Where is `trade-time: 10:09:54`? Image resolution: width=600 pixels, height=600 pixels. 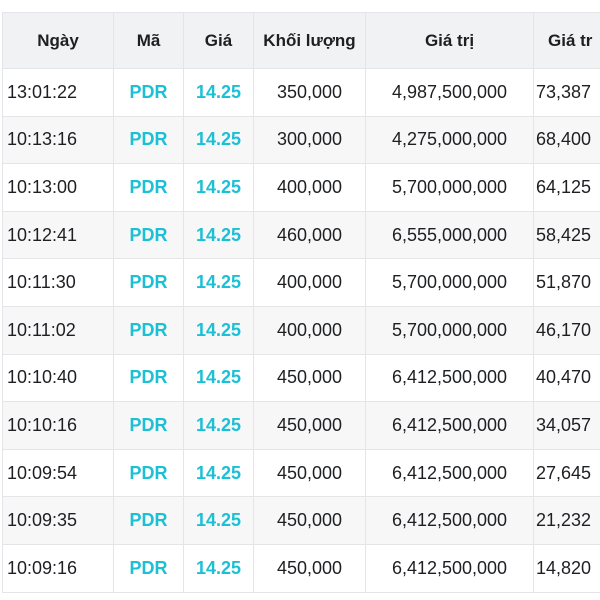 trade-time: 10:09:54 is located at coordinates (58, 473).